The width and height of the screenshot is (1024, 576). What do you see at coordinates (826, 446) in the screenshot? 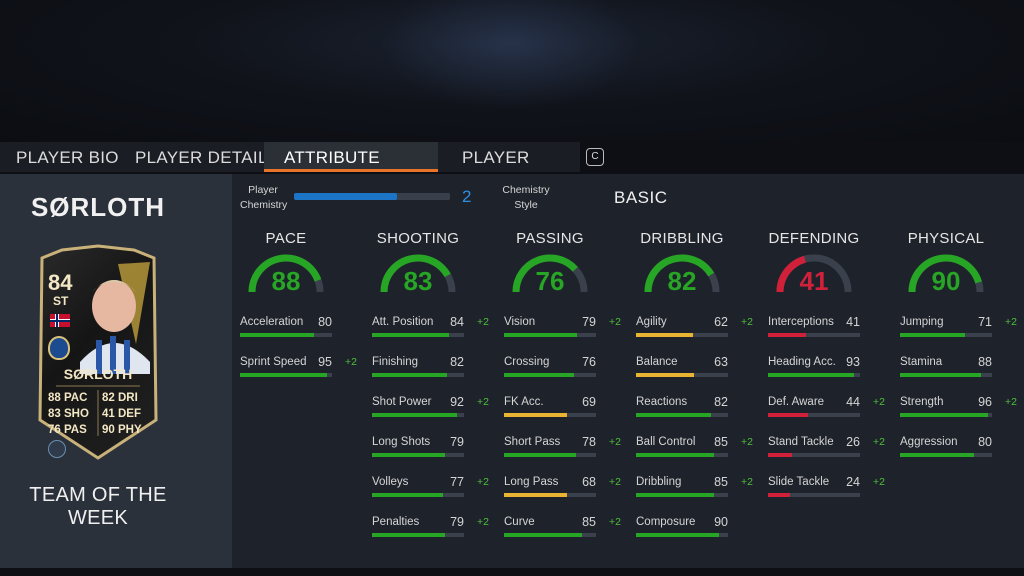
I see `attribute-row: Stand Tackle 26 +2` at bounding box center [826, 446].